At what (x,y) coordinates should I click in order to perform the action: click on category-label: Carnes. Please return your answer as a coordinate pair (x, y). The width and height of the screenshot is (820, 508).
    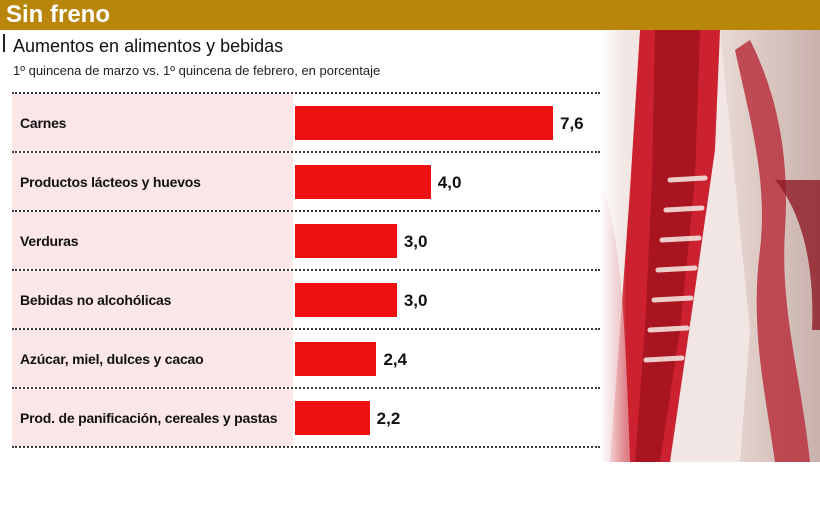
    Looking at the image, I should click on (43, 123).